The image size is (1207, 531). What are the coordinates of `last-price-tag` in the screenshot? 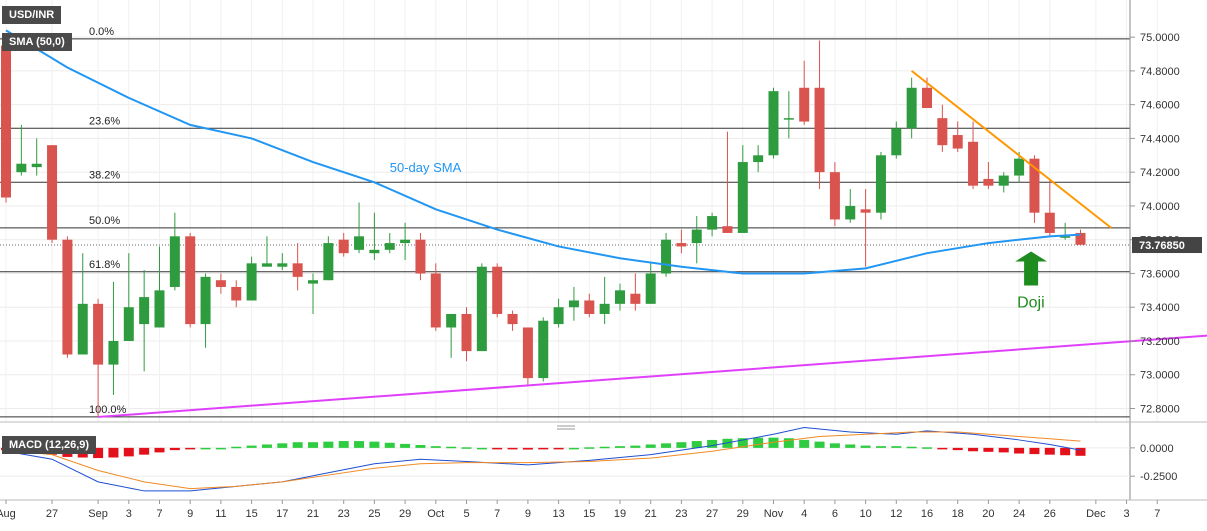 It's located at (1167, 245).